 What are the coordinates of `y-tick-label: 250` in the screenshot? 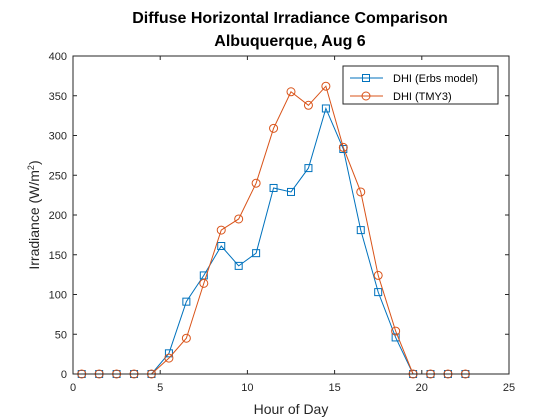 It's located at (58, 176).